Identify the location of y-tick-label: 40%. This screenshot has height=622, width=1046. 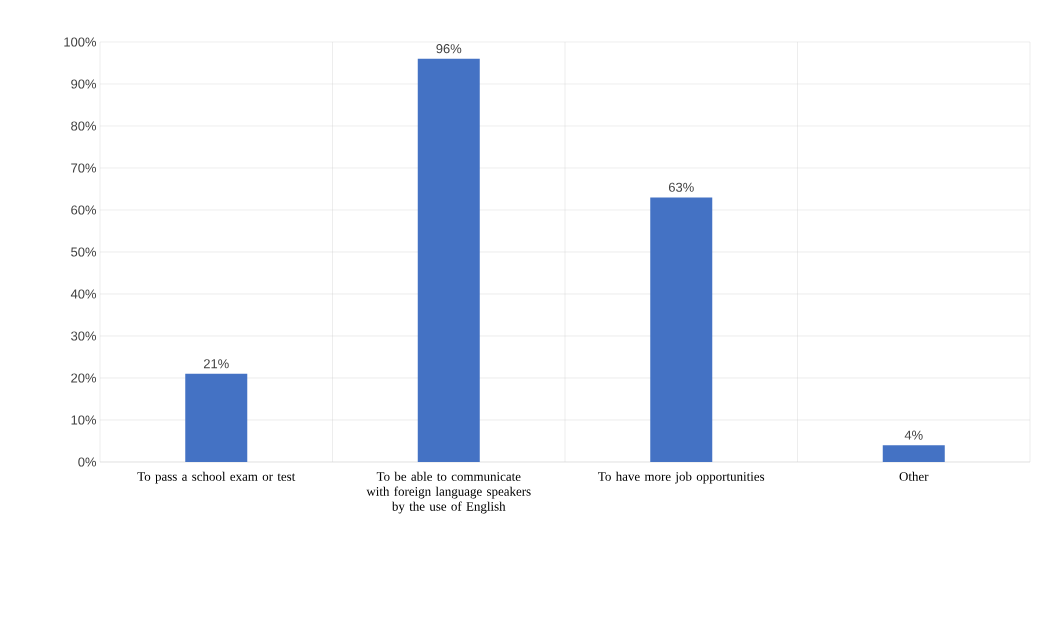
(83, 294).